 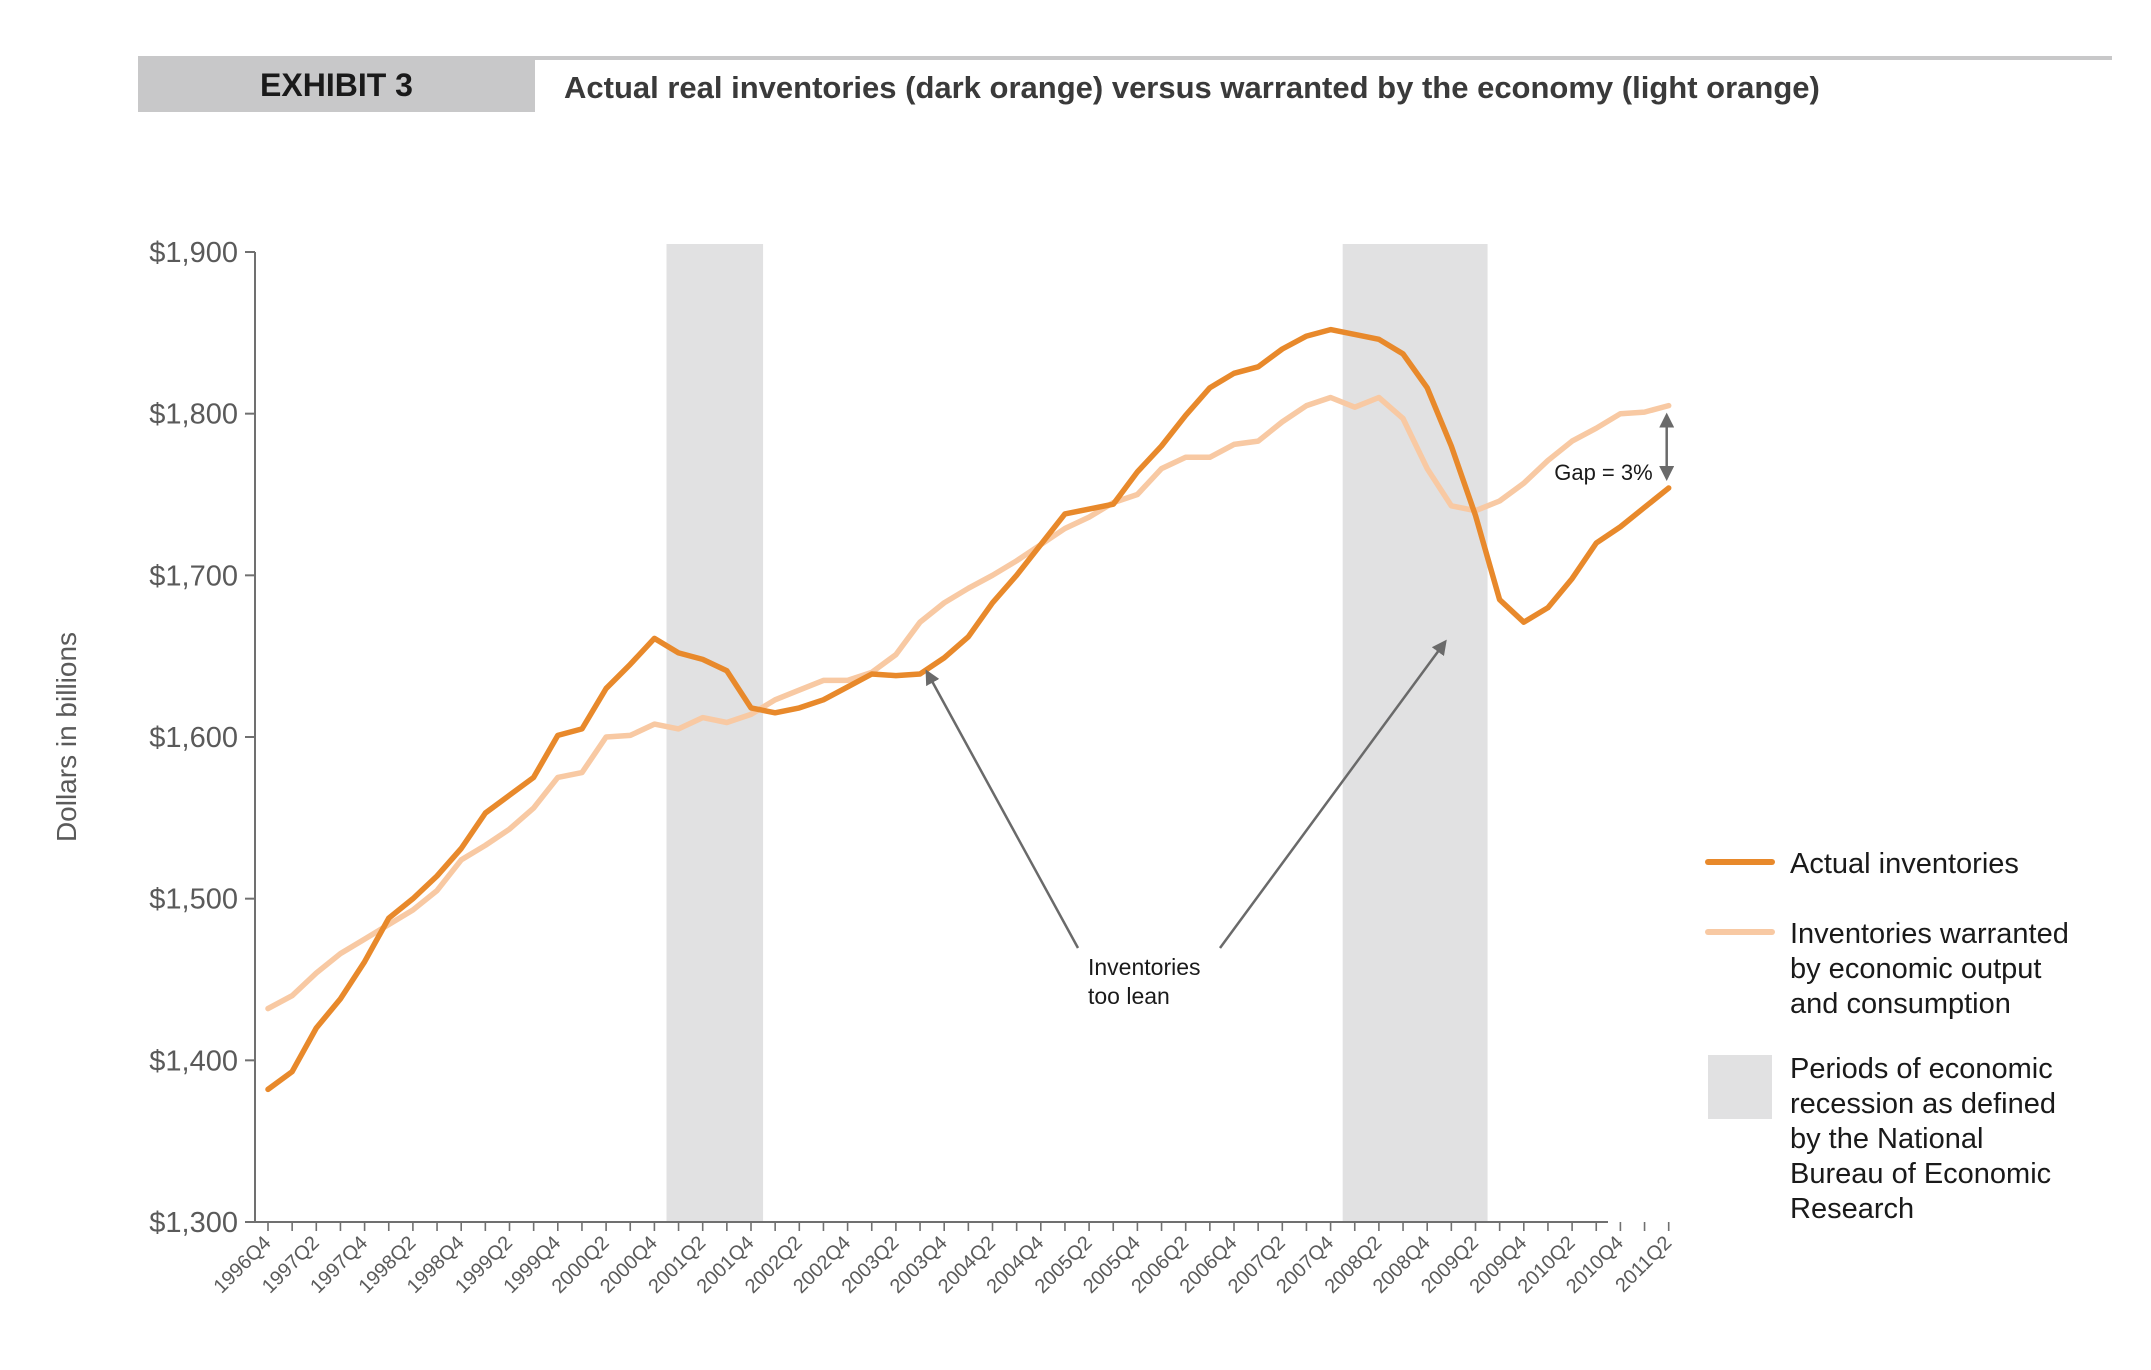 What do you see at coordinates (1144, 967) in the screenshot?
I see `lean-annotation-line1: Inventories` at bounding box center [1144, 967].